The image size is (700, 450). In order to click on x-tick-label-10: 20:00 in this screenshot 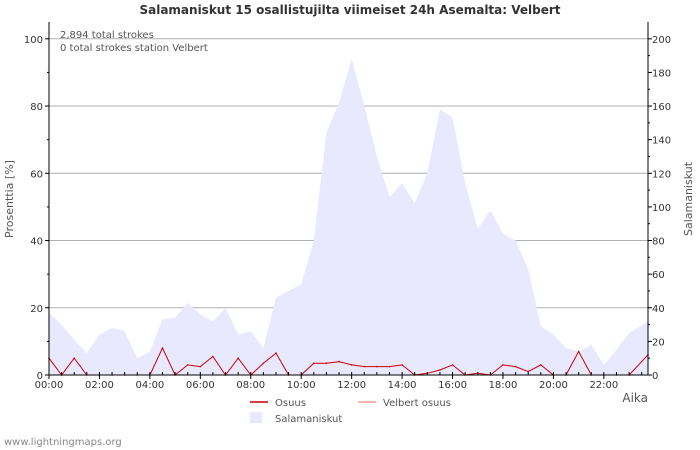, I will do `click(553, 385)`.